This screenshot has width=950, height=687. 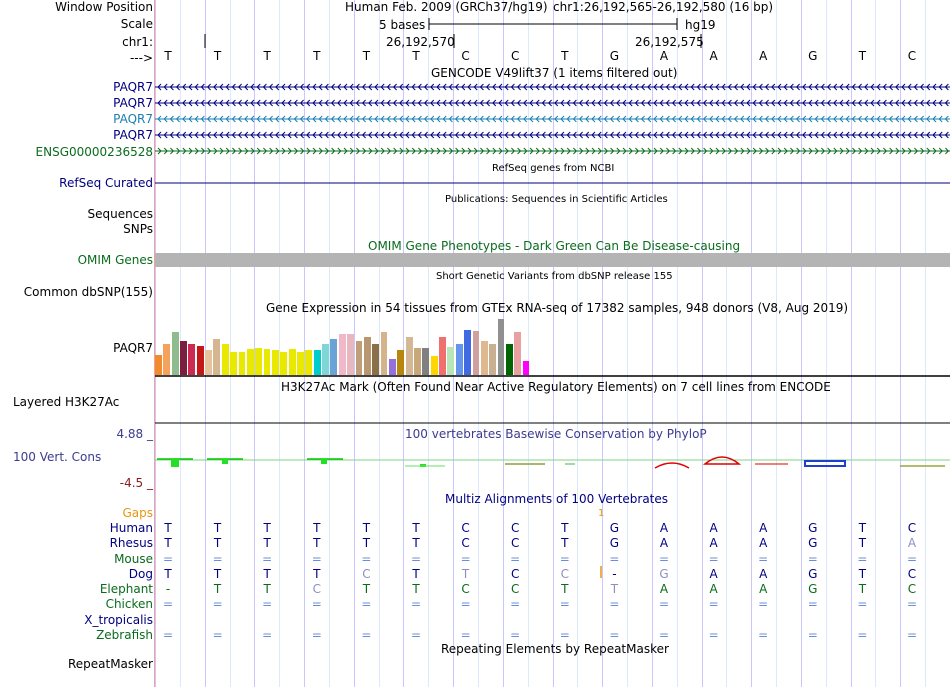 I want to click on label-cons_hi: 4.88 _, so click(x=134, y=434).